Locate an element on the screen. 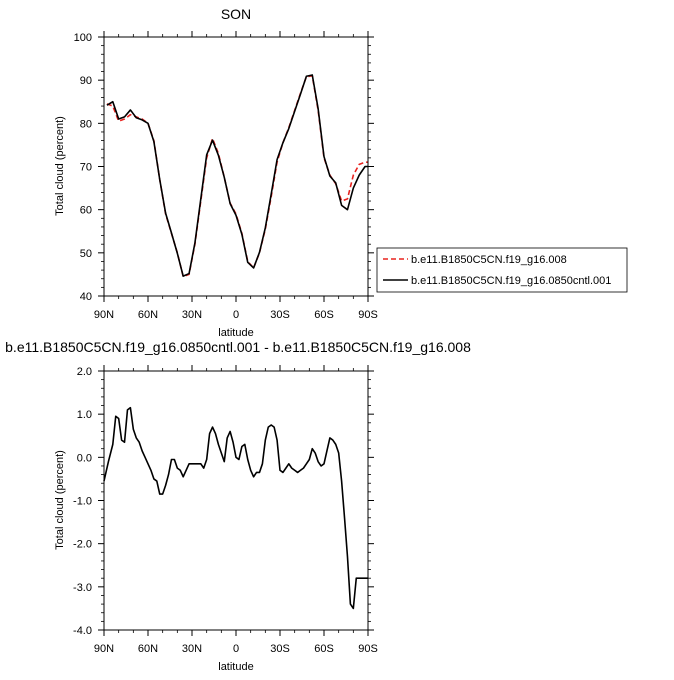 This screenshot has width=674, height=680. top-y-tick-label: 40 is located at coordinates (86, 297).